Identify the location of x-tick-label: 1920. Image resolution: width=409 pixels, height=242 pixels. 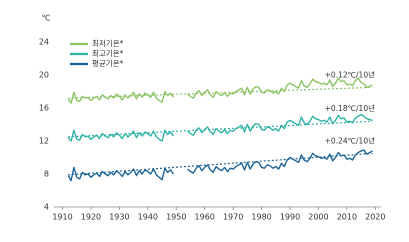
(91, 217).